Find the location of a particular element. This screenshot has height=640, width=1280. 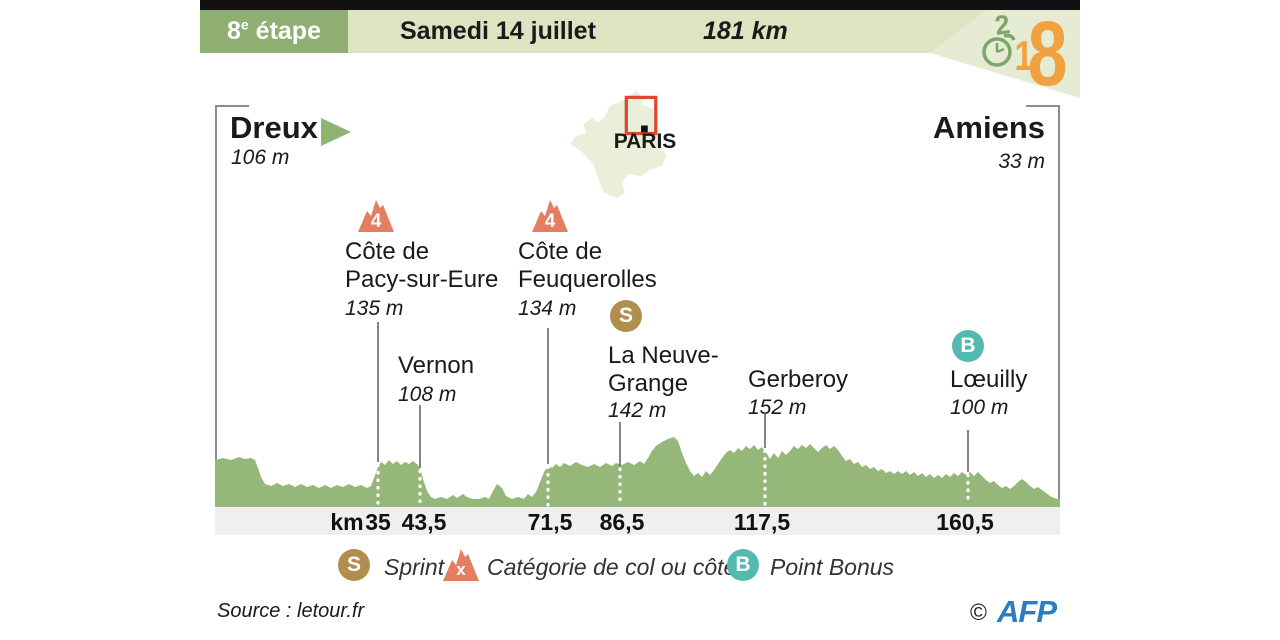

start-direction-icon is located at coordinates (336, 132).